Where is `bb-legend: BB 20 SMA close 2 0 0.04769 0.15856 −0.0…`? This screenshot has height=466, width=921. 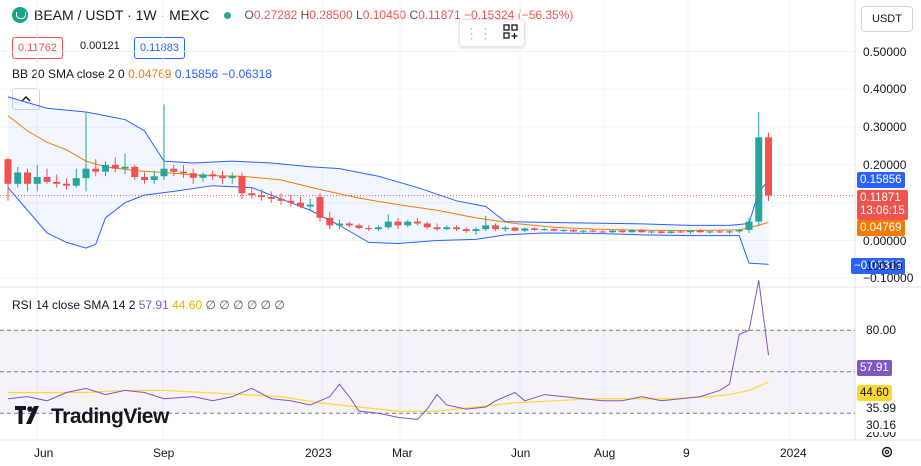 bb-legend: BB 20 SMA close 2 0 0.04769 0.15856 −0.0… is located at coordinates (142, 74).